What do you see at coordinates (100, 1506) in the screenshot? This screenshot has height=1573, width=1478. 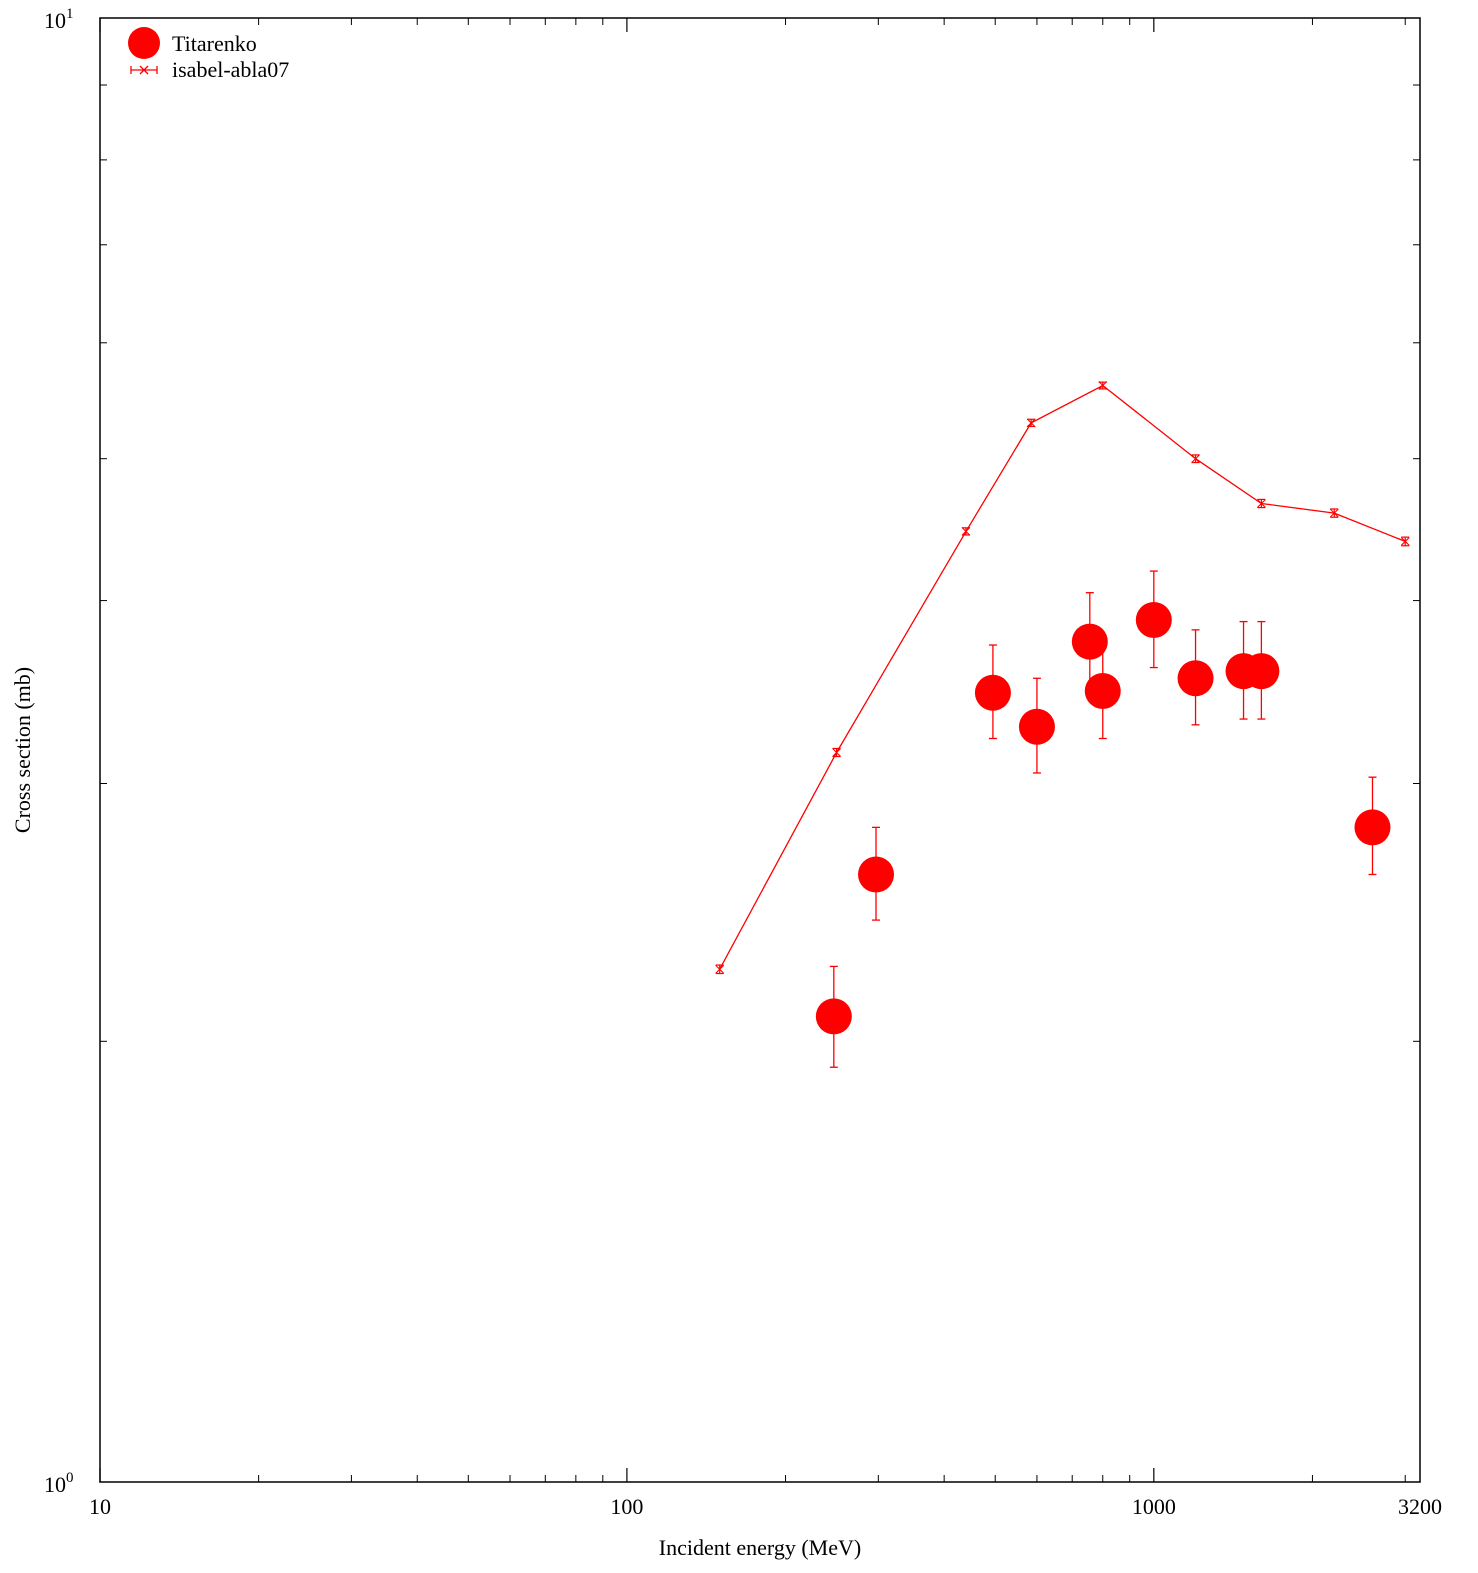 I see `x-tick-label: 10` at bounding box center [100, 1506].